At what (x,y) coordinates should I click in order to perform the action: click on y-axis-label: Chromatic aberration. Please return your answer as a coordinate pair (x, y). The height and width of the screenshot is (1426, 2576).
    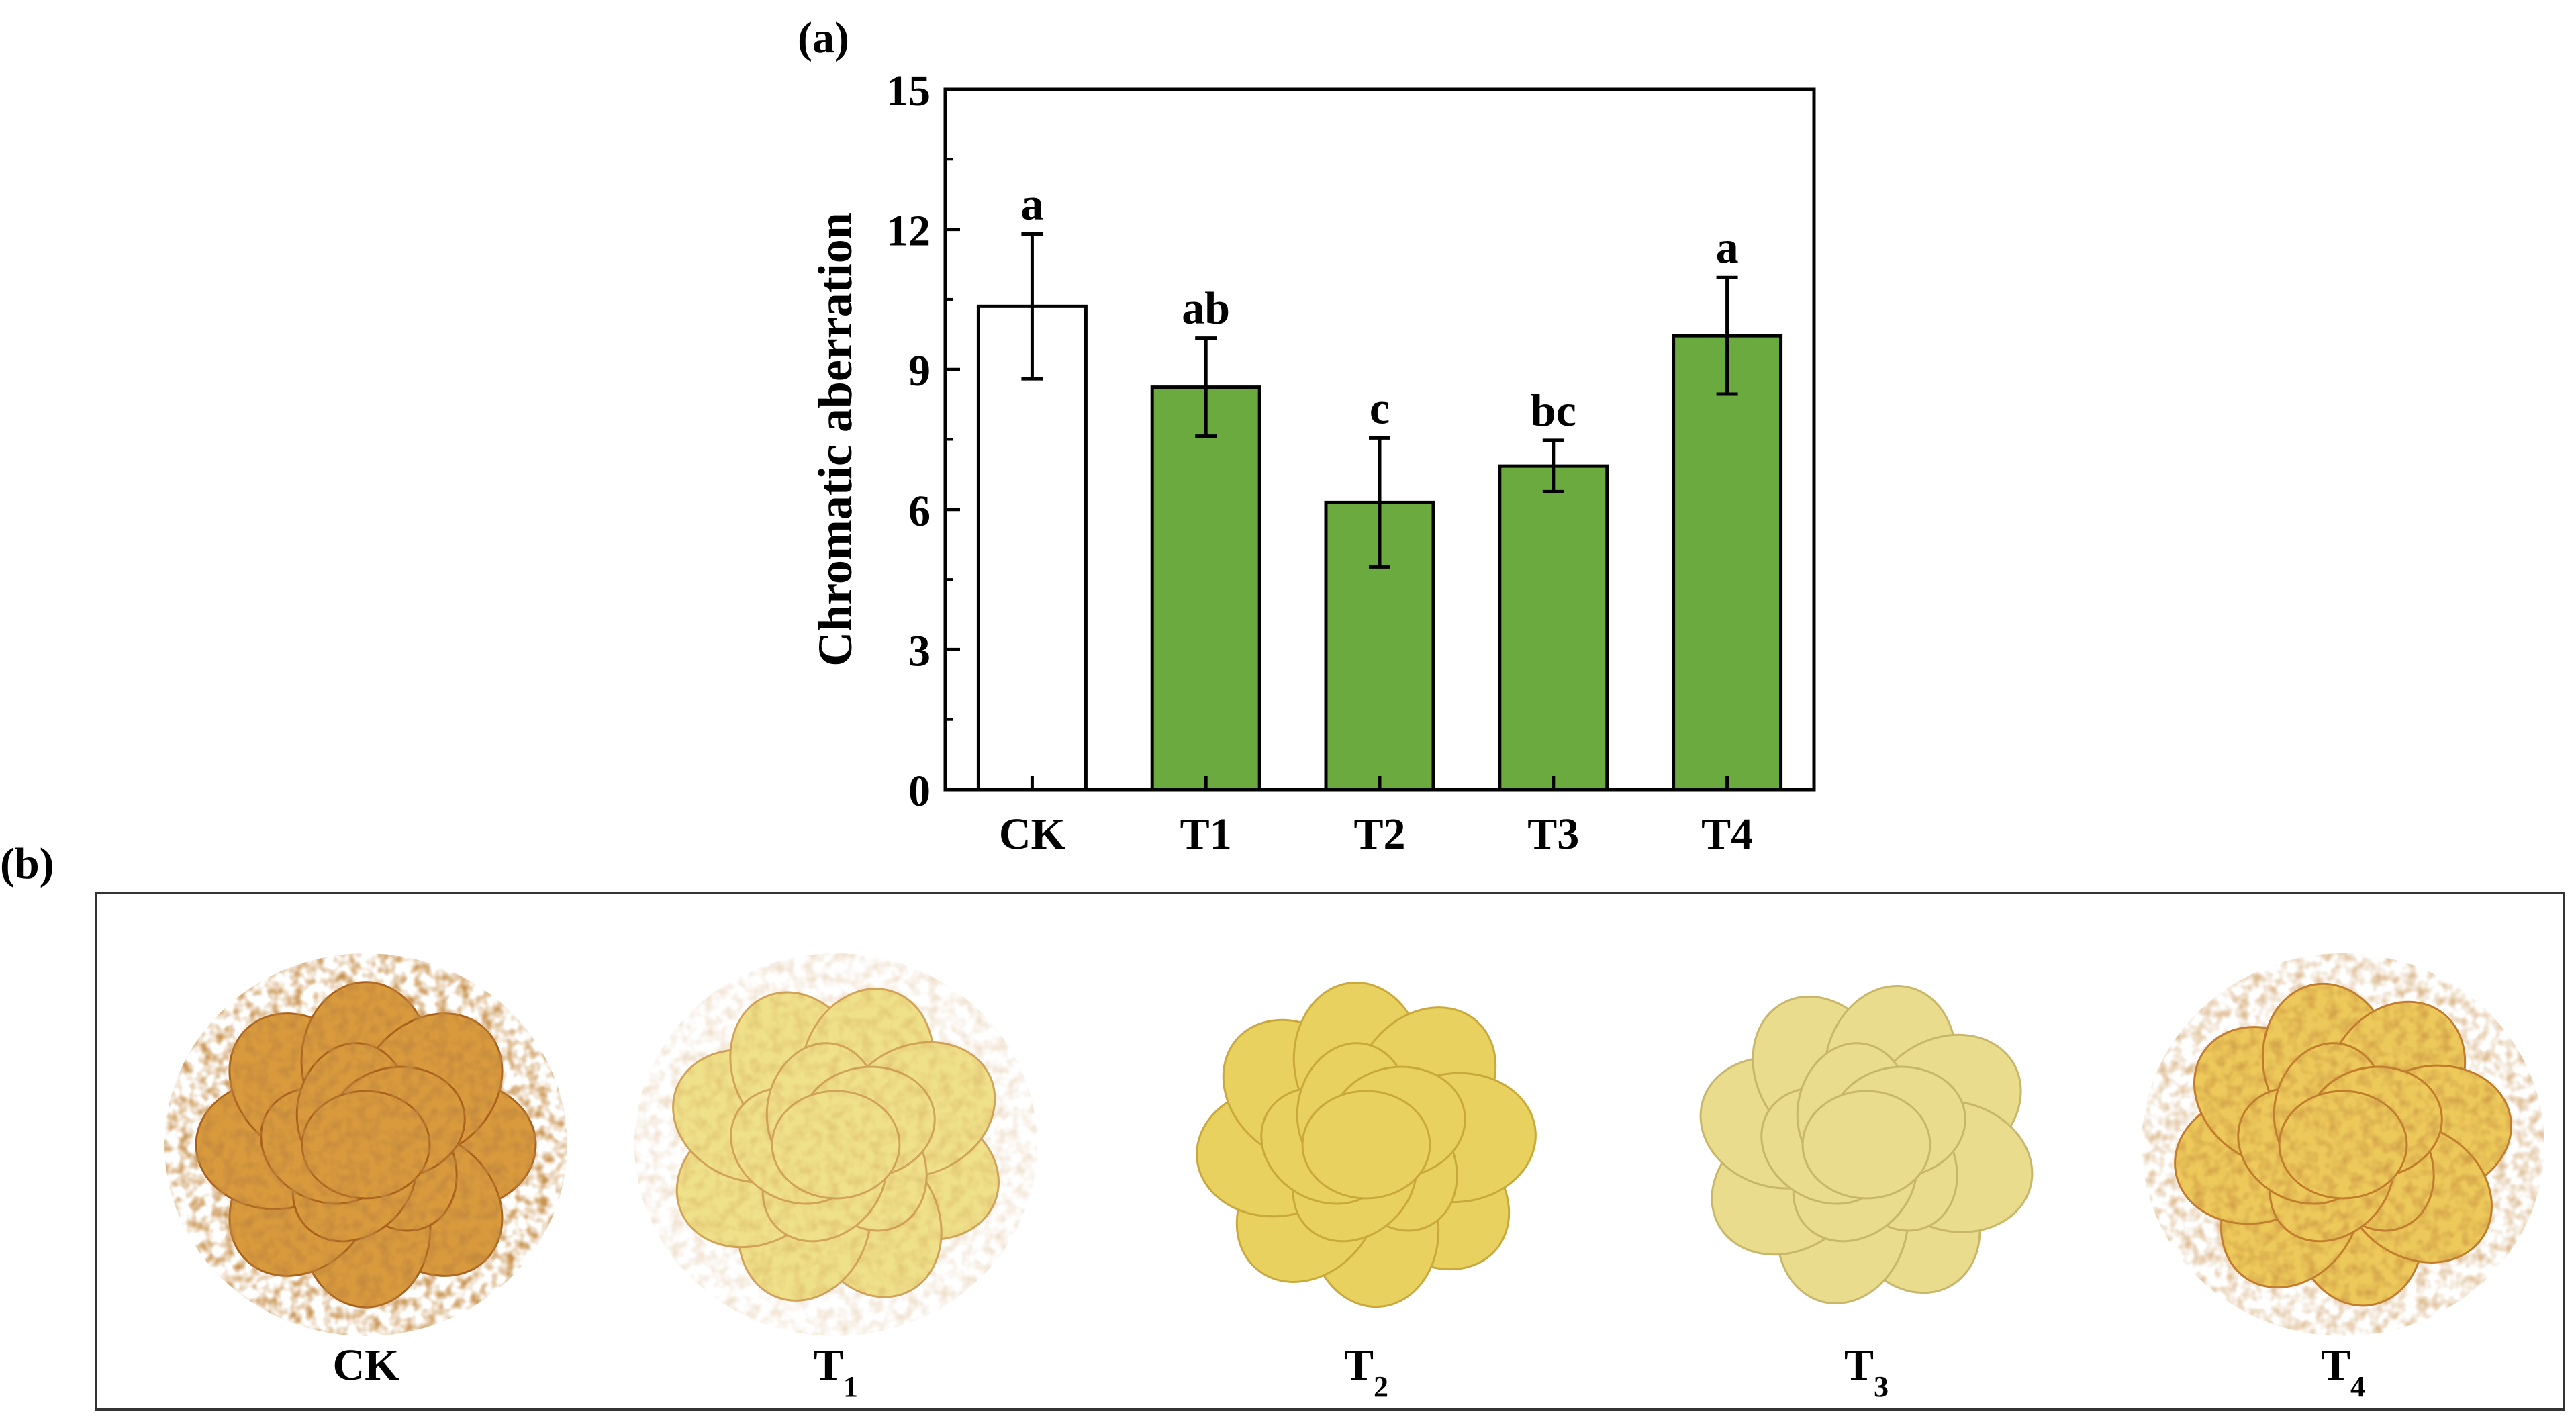
    Looking at the image, I should click on (835, 439).